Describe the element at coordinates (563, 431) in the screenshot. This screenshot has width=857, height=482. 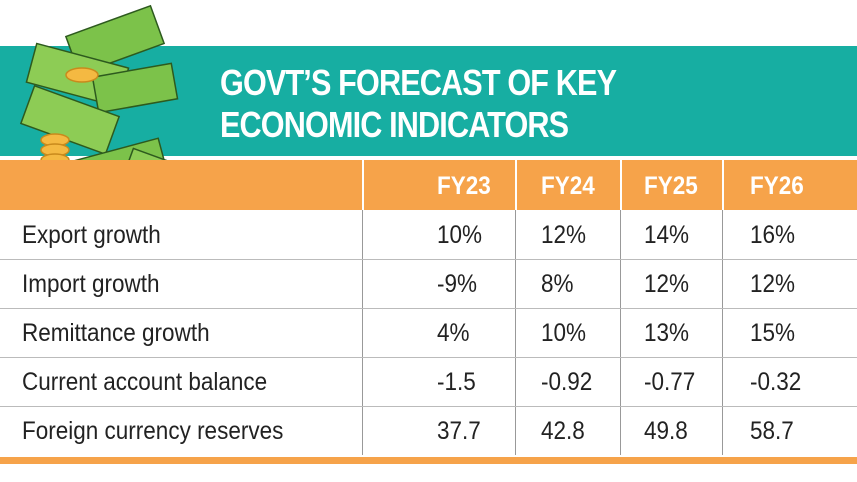
I see `cell-value: 42.8` at that location.